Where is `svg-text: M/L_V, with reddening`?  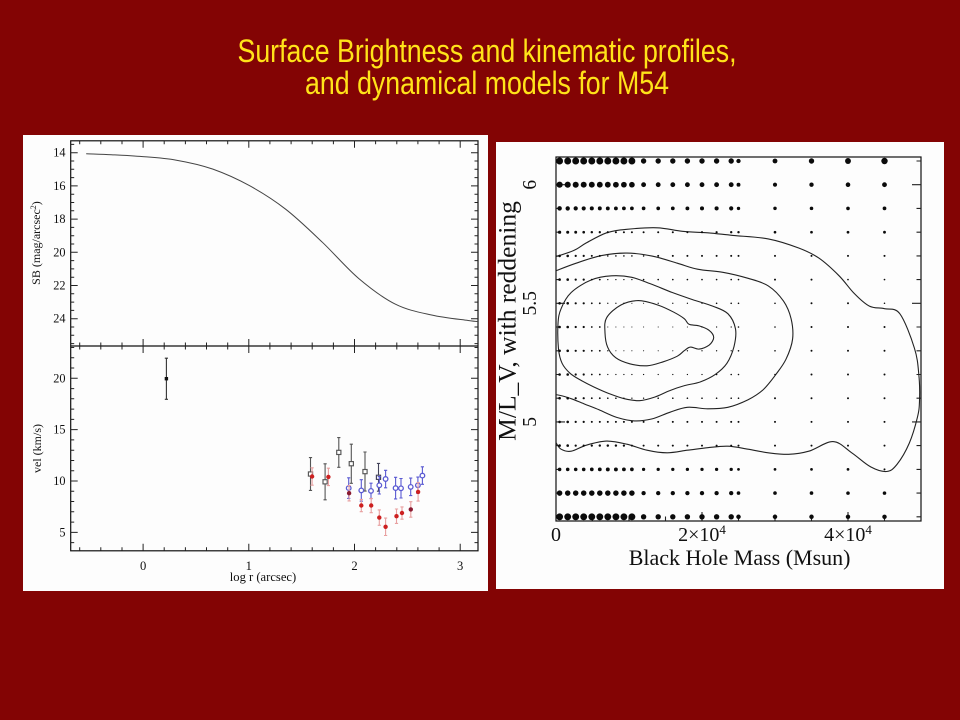
svg-text: M/L_V, with reddening is located at coordinates (509, 321).